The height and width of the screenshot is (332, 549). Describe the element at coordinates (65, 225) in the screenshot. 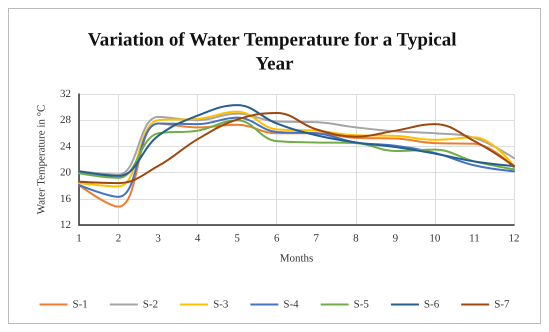

I see `y-tick-label: 12` at that location.